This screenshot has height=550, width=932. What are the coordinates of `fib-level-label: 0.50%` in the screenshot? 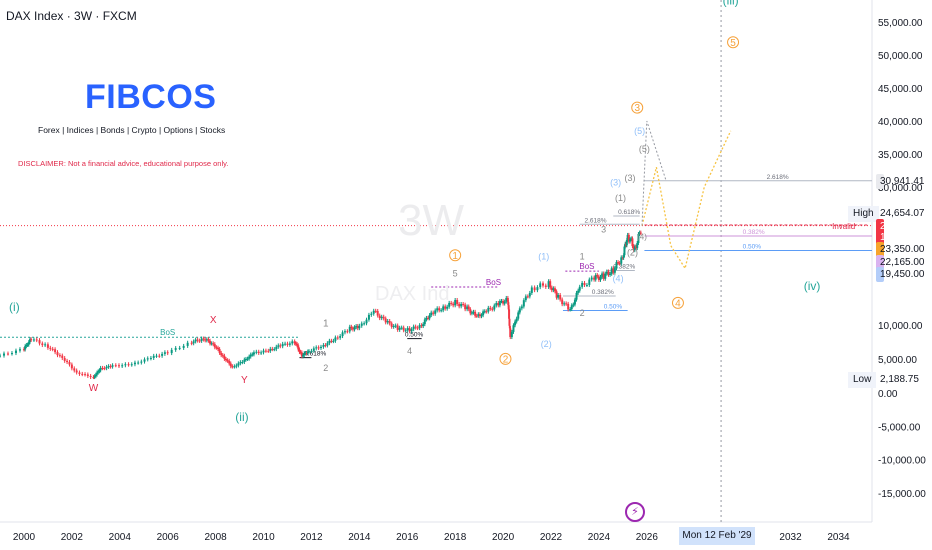 It's located at (613, 307).